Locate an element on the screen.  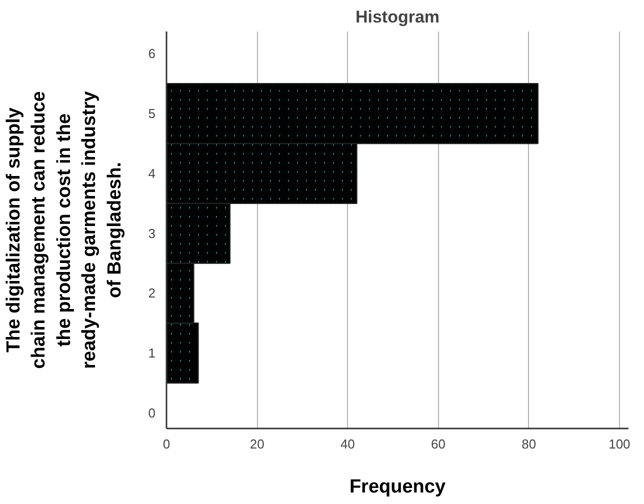
y-tick-label: 0 is located at coordinates (152, 412).